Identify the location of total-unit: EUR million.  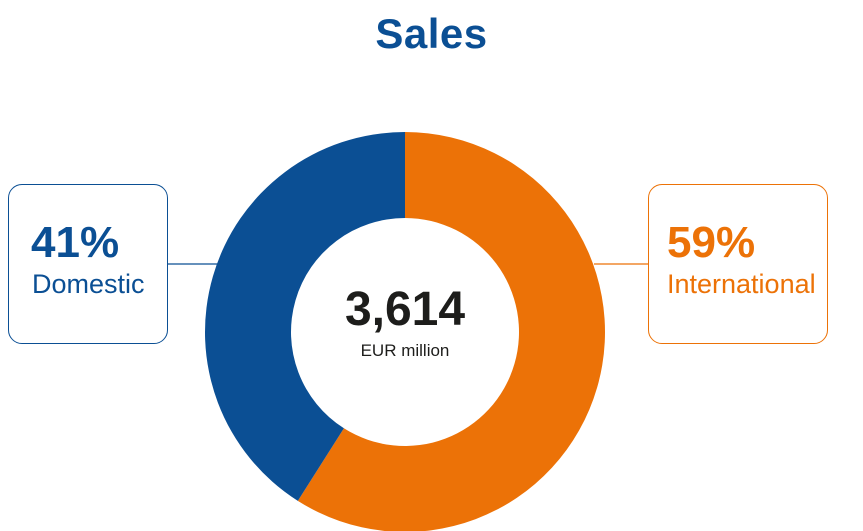
(405, 350).